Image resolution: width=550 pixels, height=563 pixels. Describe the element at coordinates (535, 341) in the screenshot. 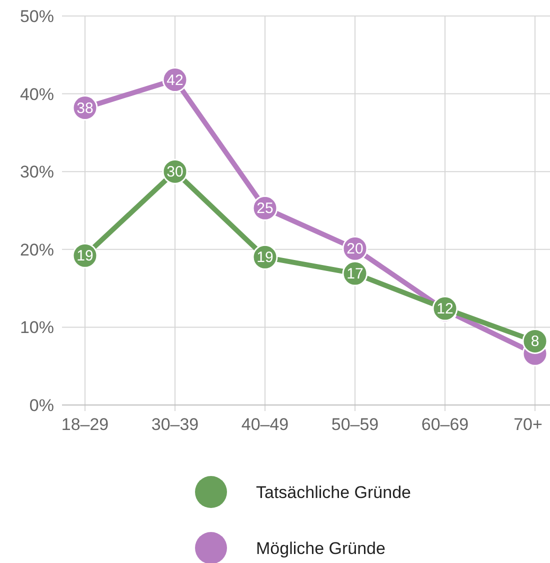

I see `data-label: 8` at that location.